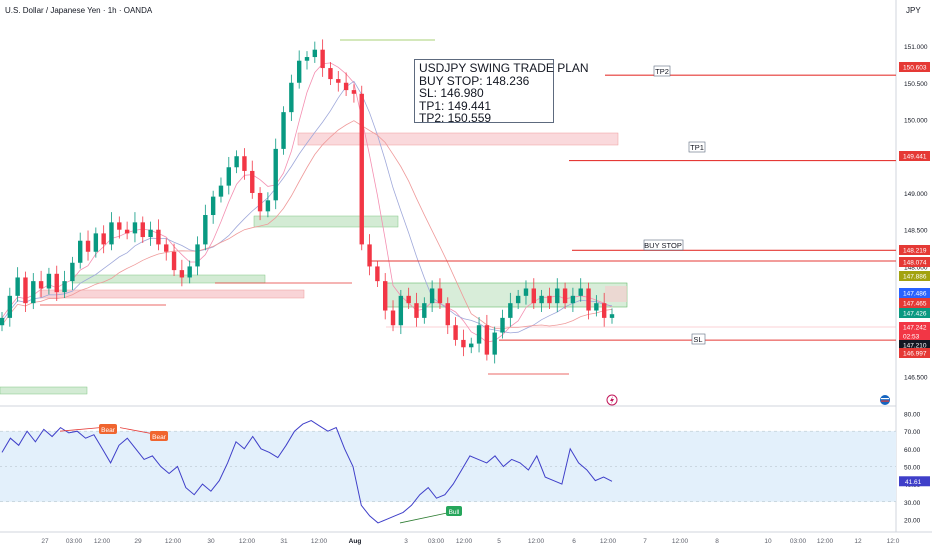  I want to click on lightning-icon, so click(612, 400).